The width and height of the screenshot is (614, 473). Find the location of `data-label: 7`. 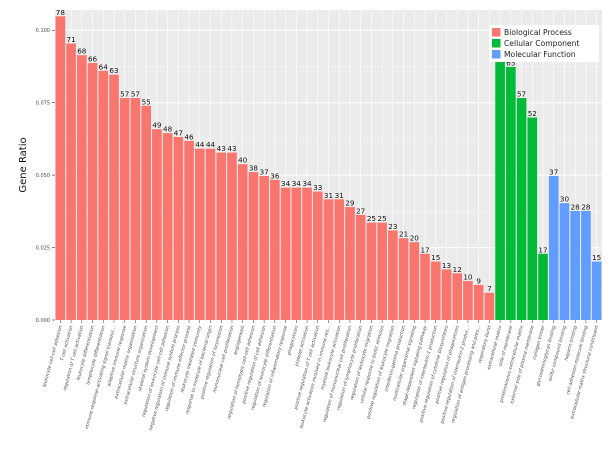

data-label: 7 is located at coordinates (489, 288).